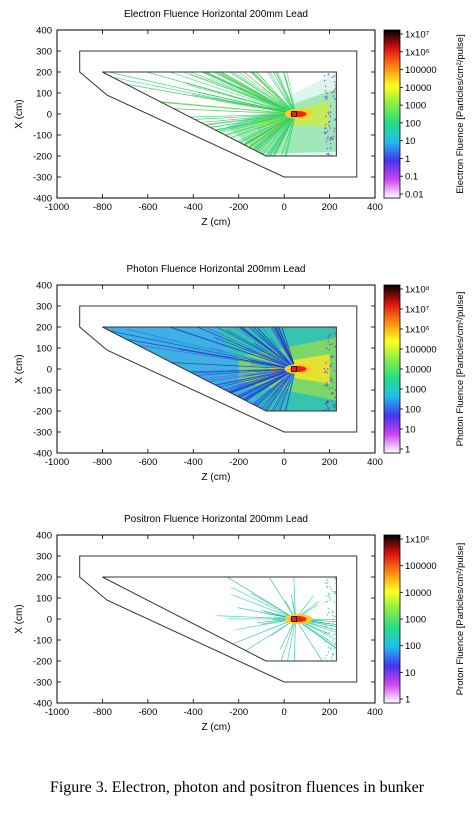 This screenshot has width=474, height=821. Describe the element at coordinates (42, 454) in the screenshot. I see `y-tick-label: -400` at that location.